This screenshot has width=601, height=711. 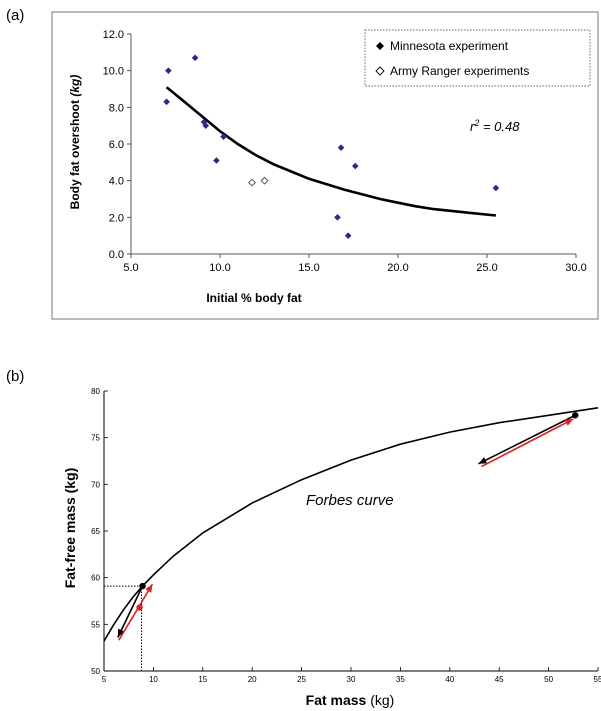 I want to click on panel-a-y-tick-label: 6.0, so click(x=116, y=145).